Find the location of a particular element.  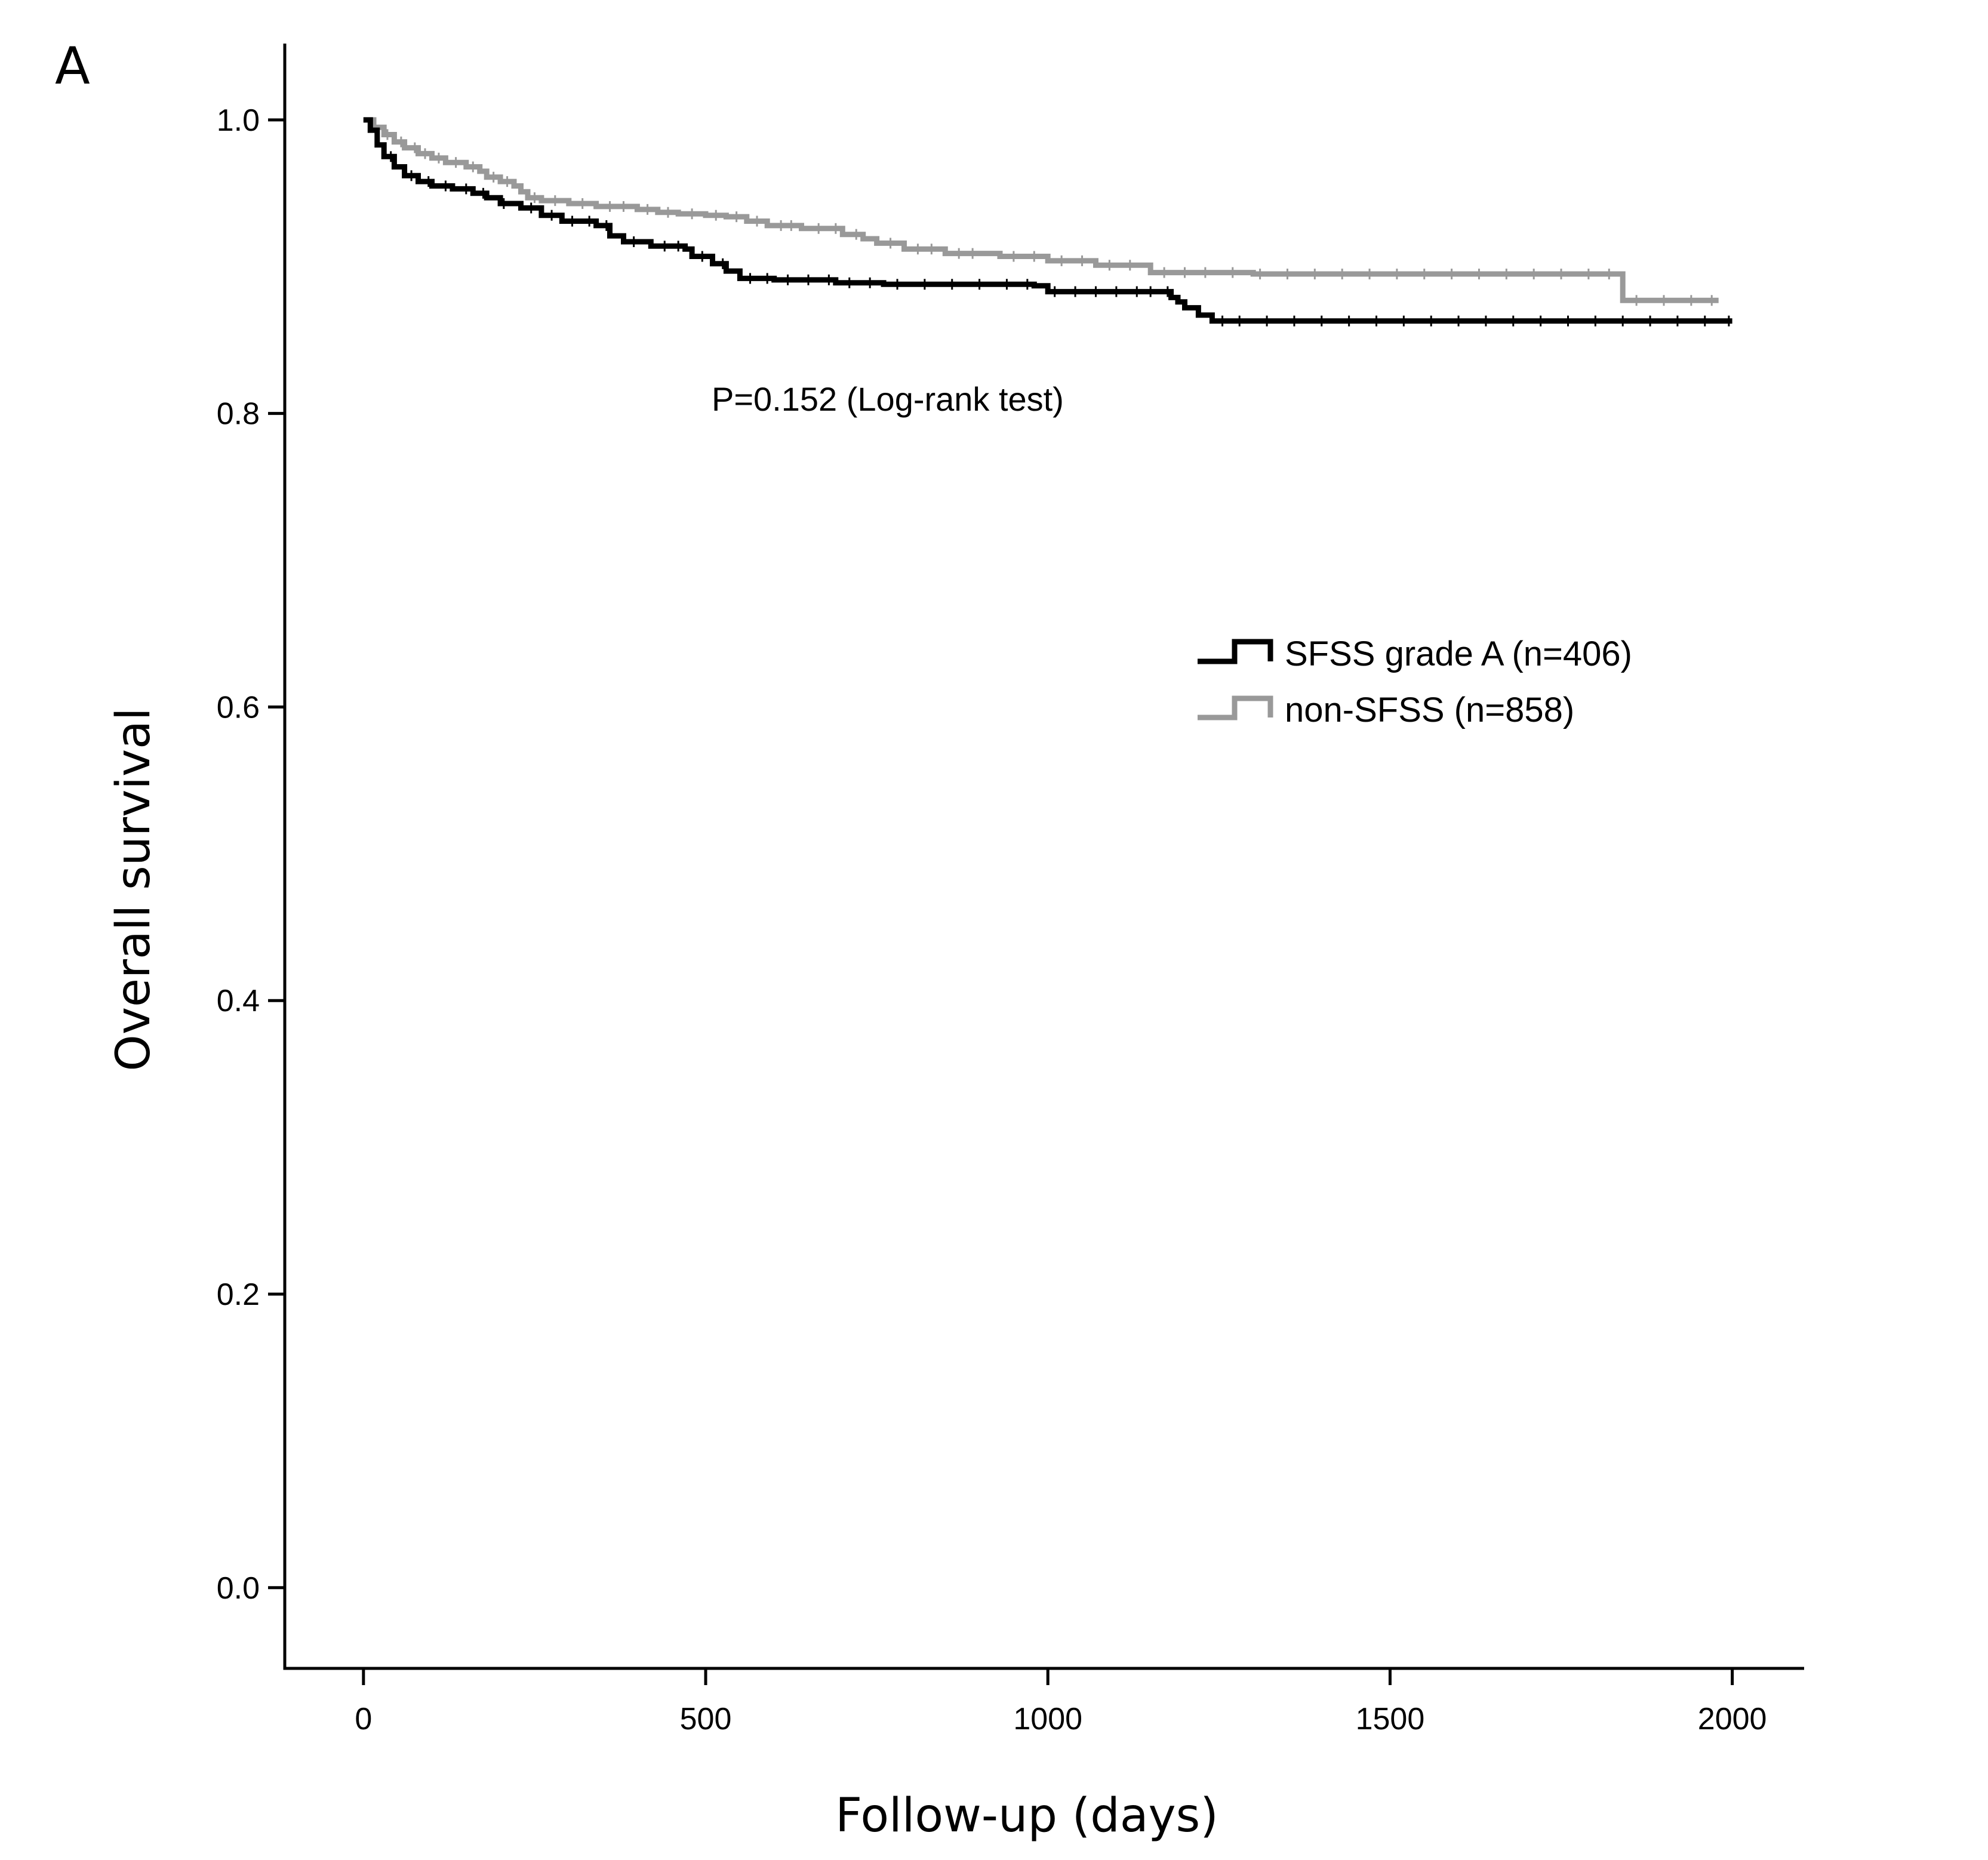

x-axis-ticks: 0 500 1000 1500 2000 is located at coordinates (1061, 1702).